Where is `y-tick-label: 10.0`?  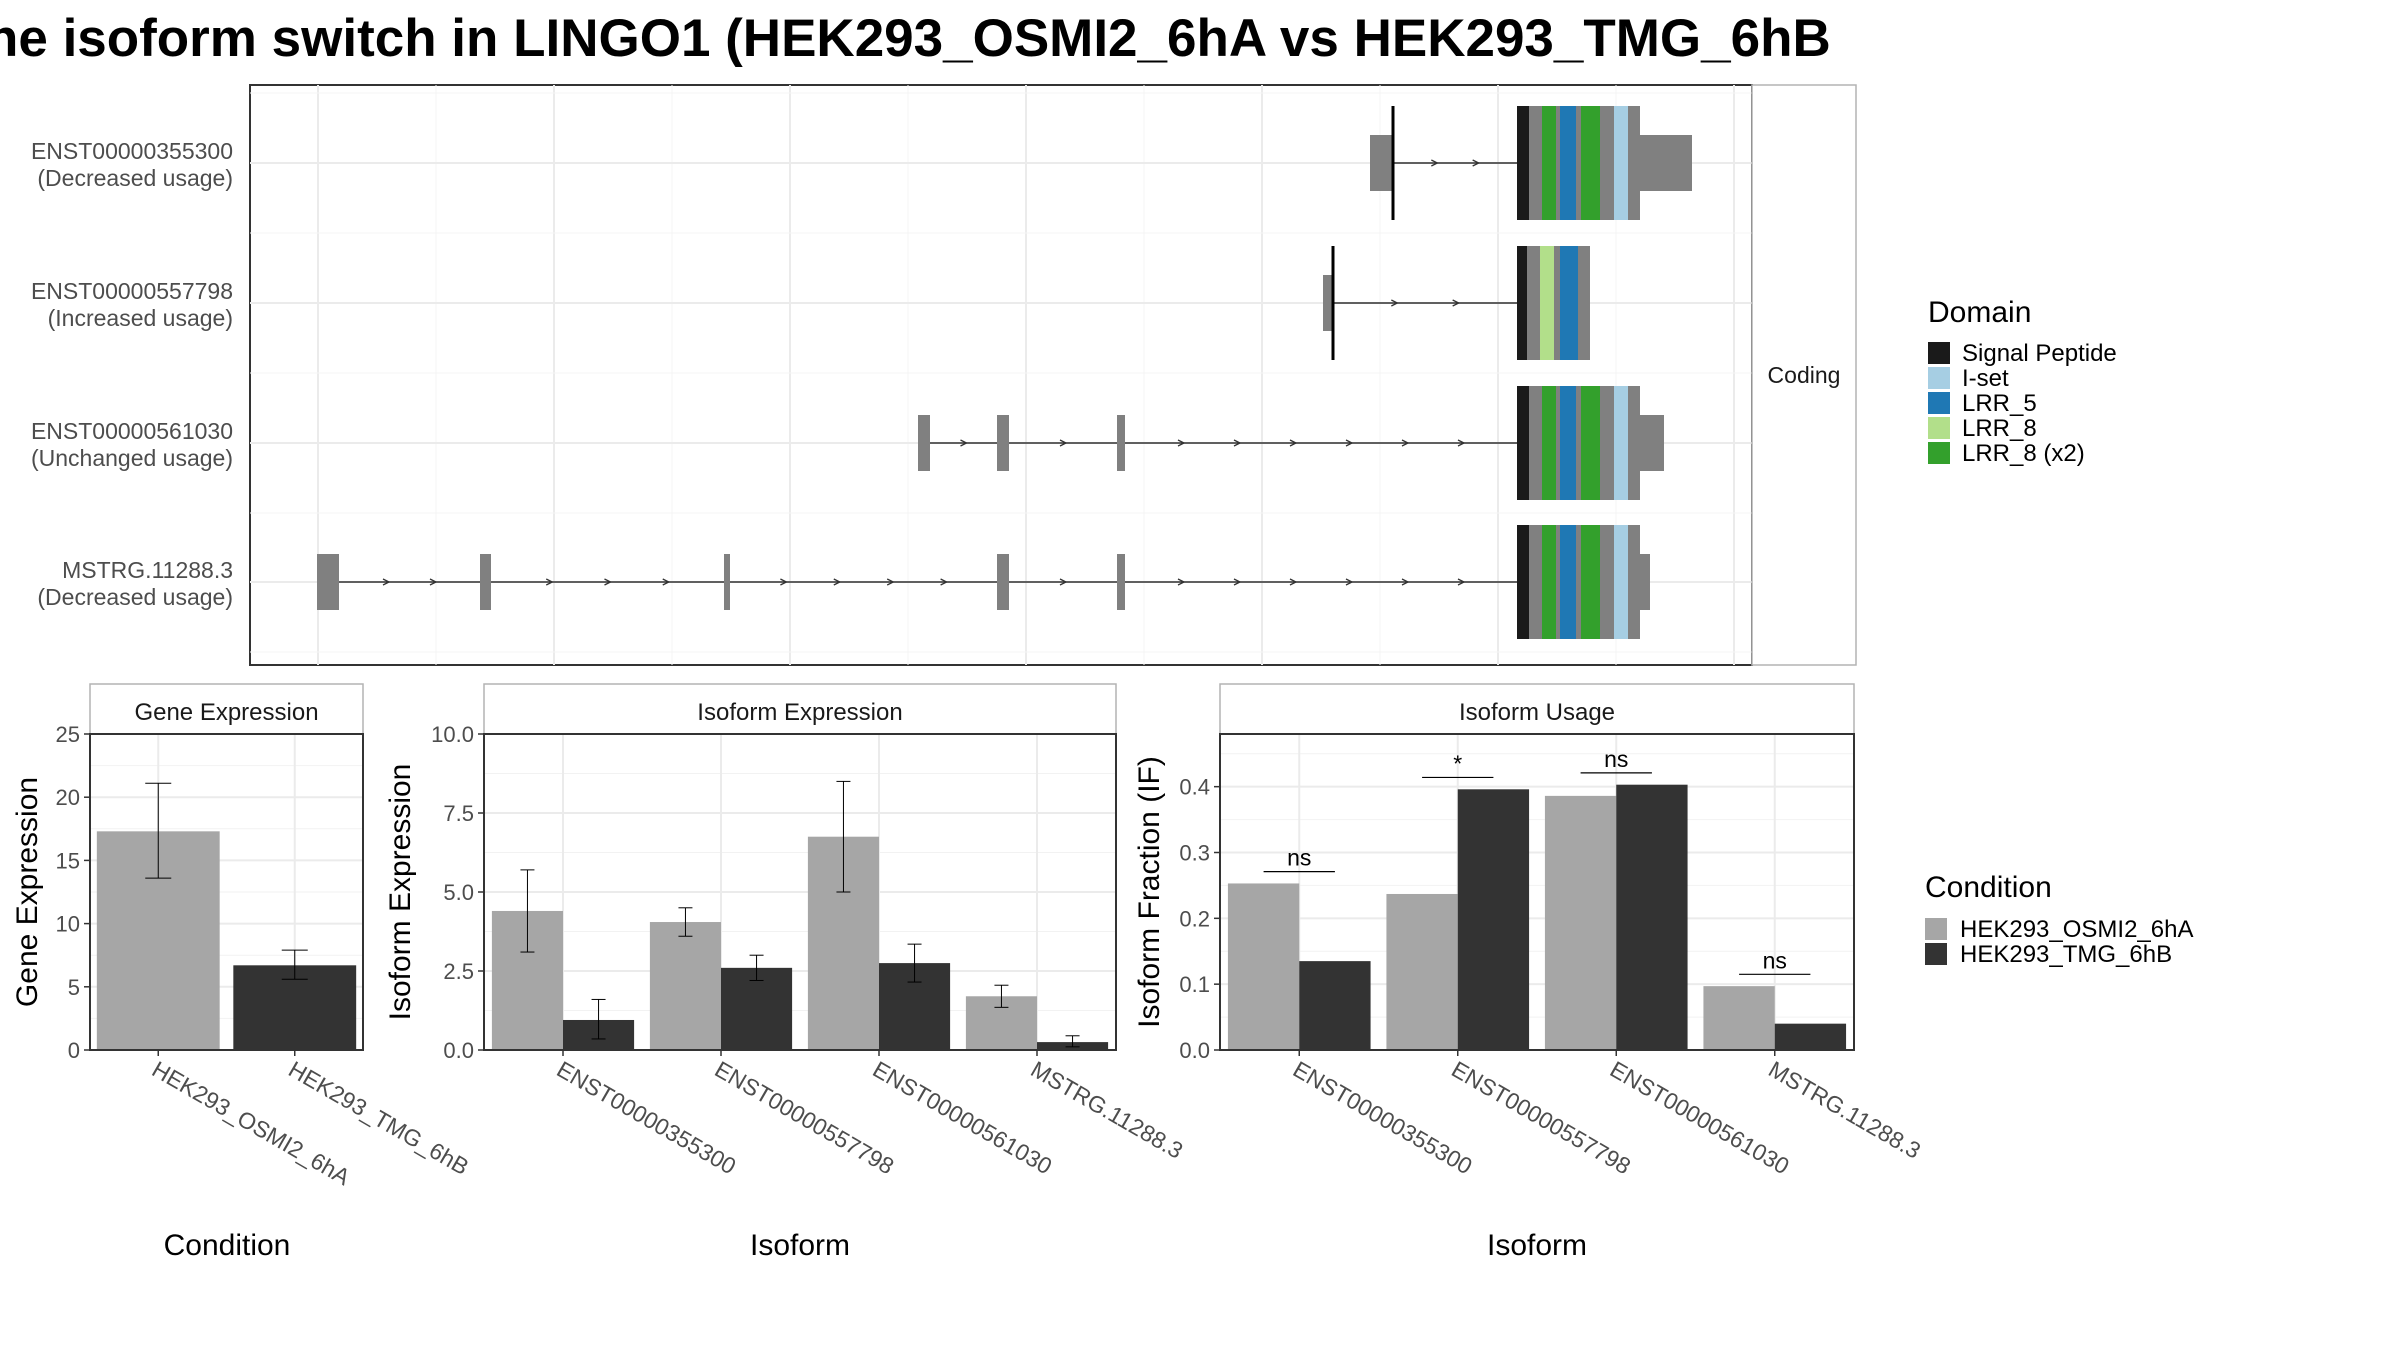
y-tick-label: 10.0 is located at coordinates (452, 734).